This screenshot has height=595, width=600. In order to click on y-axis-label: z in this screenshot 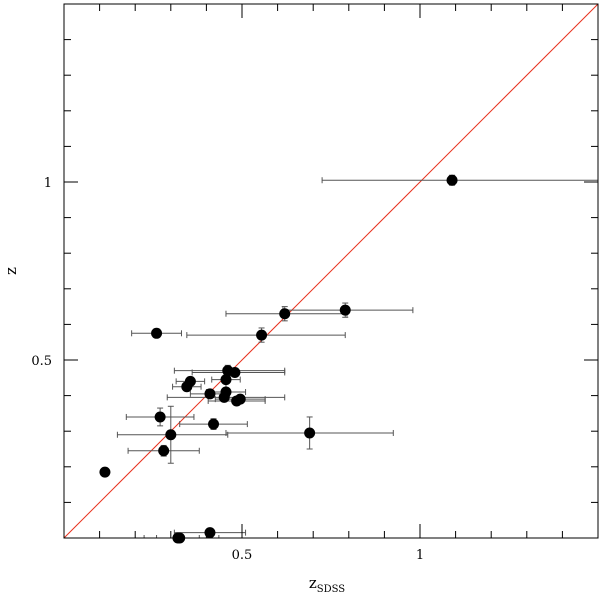, I will do `click(11, 271)`.